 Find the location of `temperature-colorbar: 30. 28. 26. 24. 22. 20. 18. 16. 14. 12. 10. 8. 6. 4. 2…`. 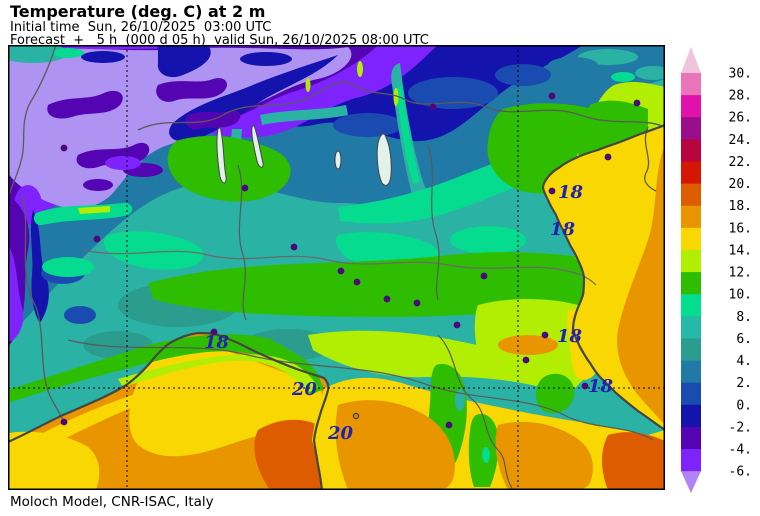

temperature-colorbar: 30. 28. 26. 24. 22. 20. 18. 16. 14. 12. 10. 8. 6. 4. 2… is located at coordinates (716, 270).